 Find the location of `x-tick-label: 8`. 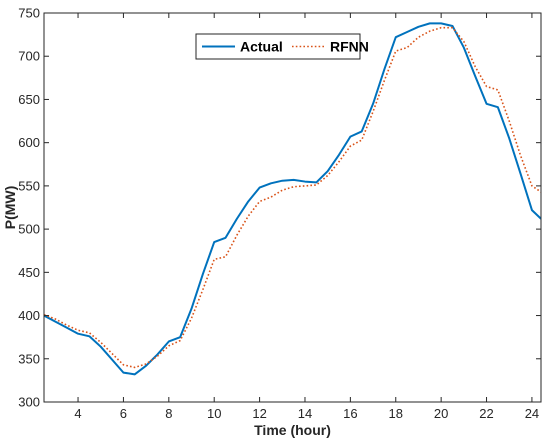

x-tick-label: 8 is located at coordinates (168, 413).